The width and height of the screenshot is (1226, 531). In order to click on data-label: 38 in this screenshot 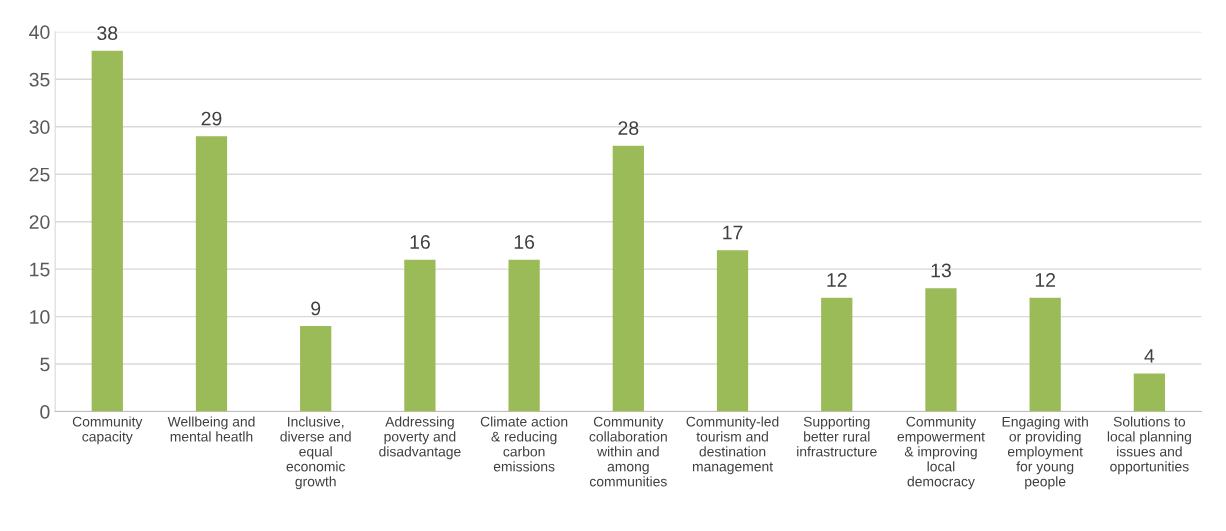, I will do `click(107, 33)`.